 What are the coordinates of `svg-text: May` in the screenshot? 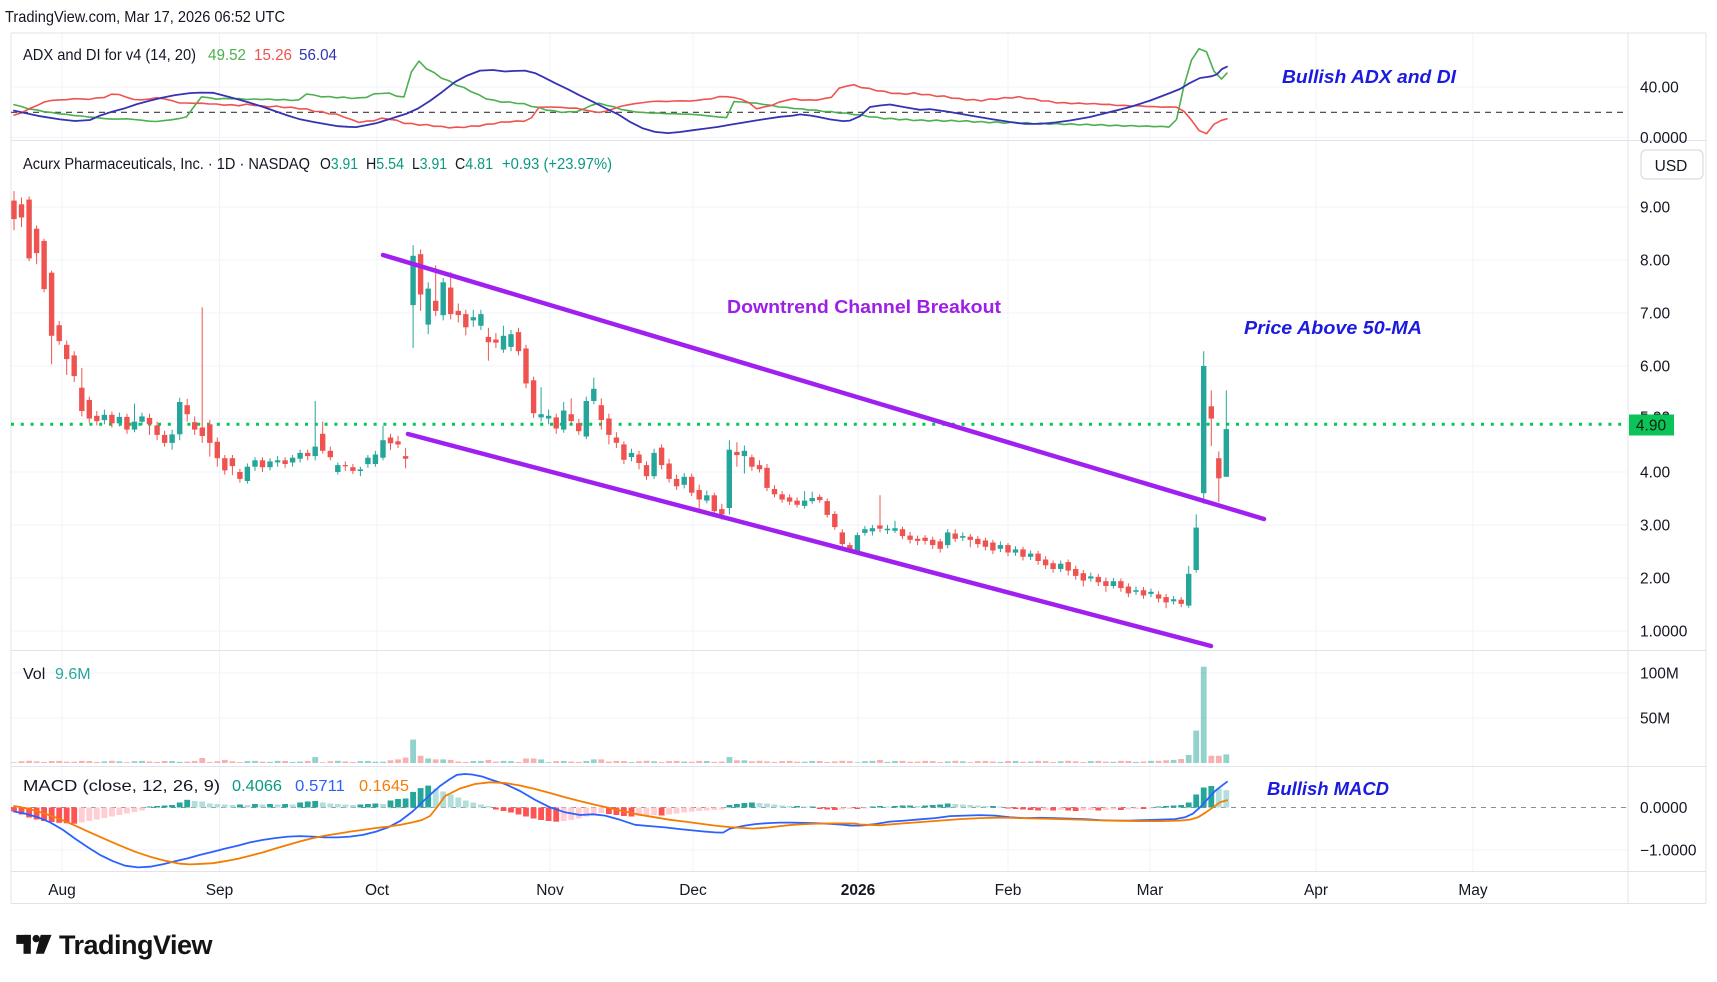 It's located at (1473, 890).